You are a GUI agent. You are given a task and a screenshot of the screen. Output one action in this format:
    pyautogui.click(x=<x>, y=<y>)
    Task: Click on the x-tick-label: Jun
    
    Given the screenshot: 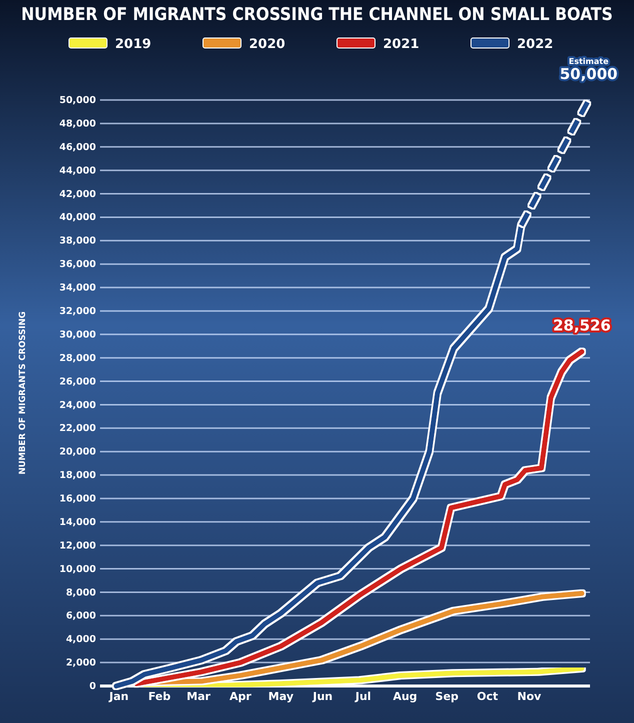 What is the action you would take?
    pyautogui.click(x=322, y=696)
    